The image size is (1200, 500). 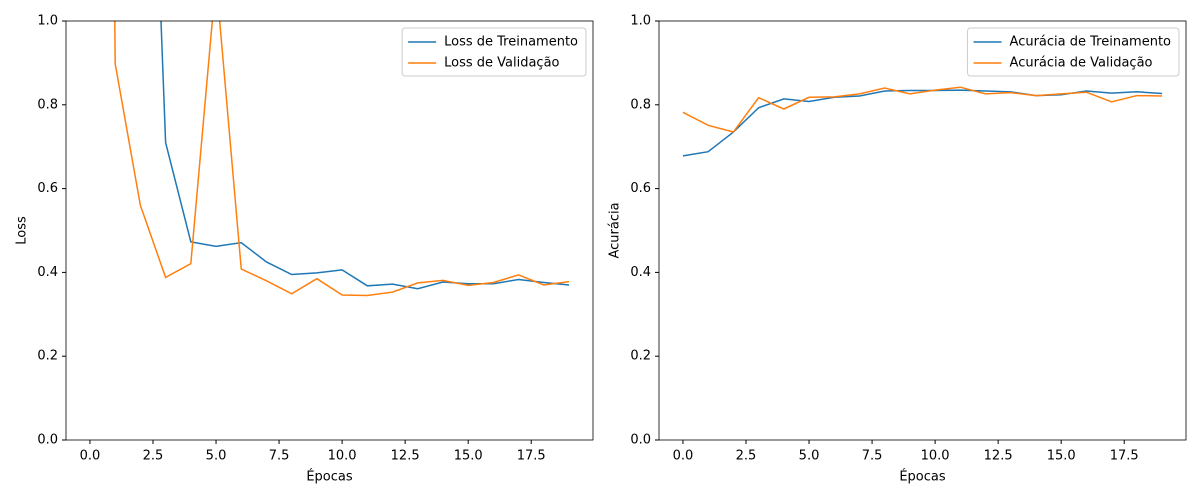 I want to click on legend-label: Loss de Treinamento, so click(x=511, y=42).